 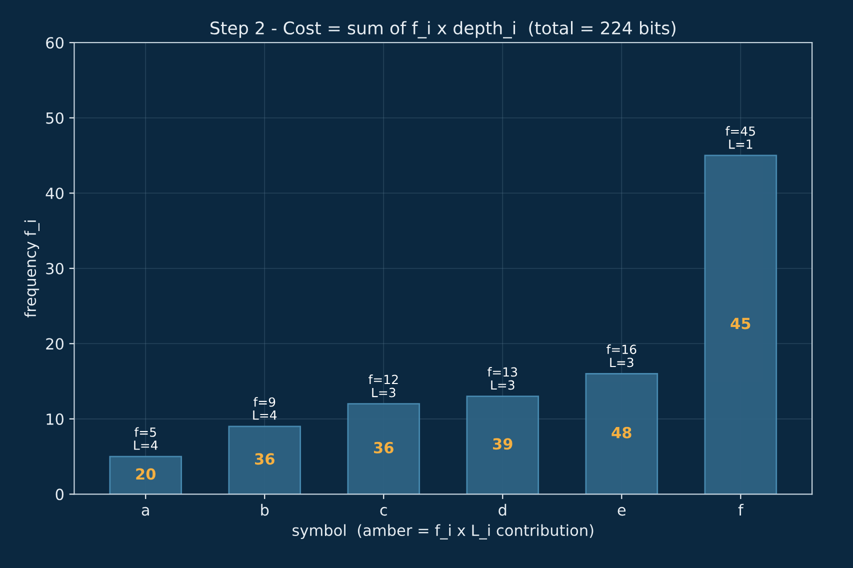 What do you see at coordinates (55, 194) in the screenshot?
I see `y-tick-label: 40` at bounding box center [55, 194].